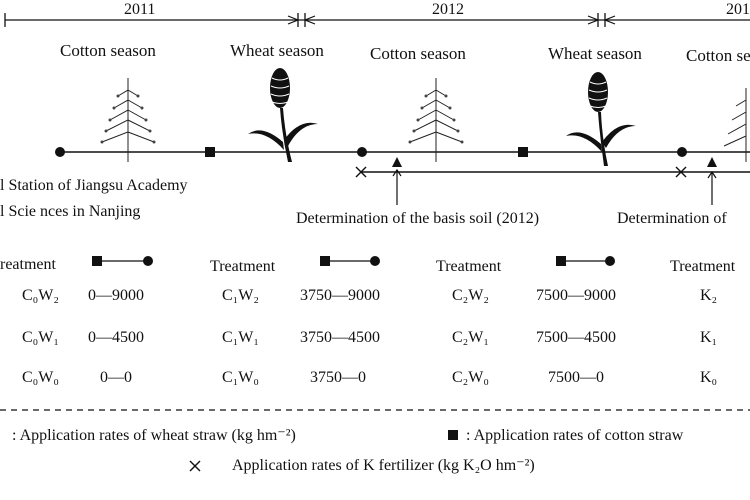 The width and height of the screenshot is (750, 500). Describe the element at coordinates (576, 377) in the screenshot. I see `treatment-value: 7500—0` at that location.